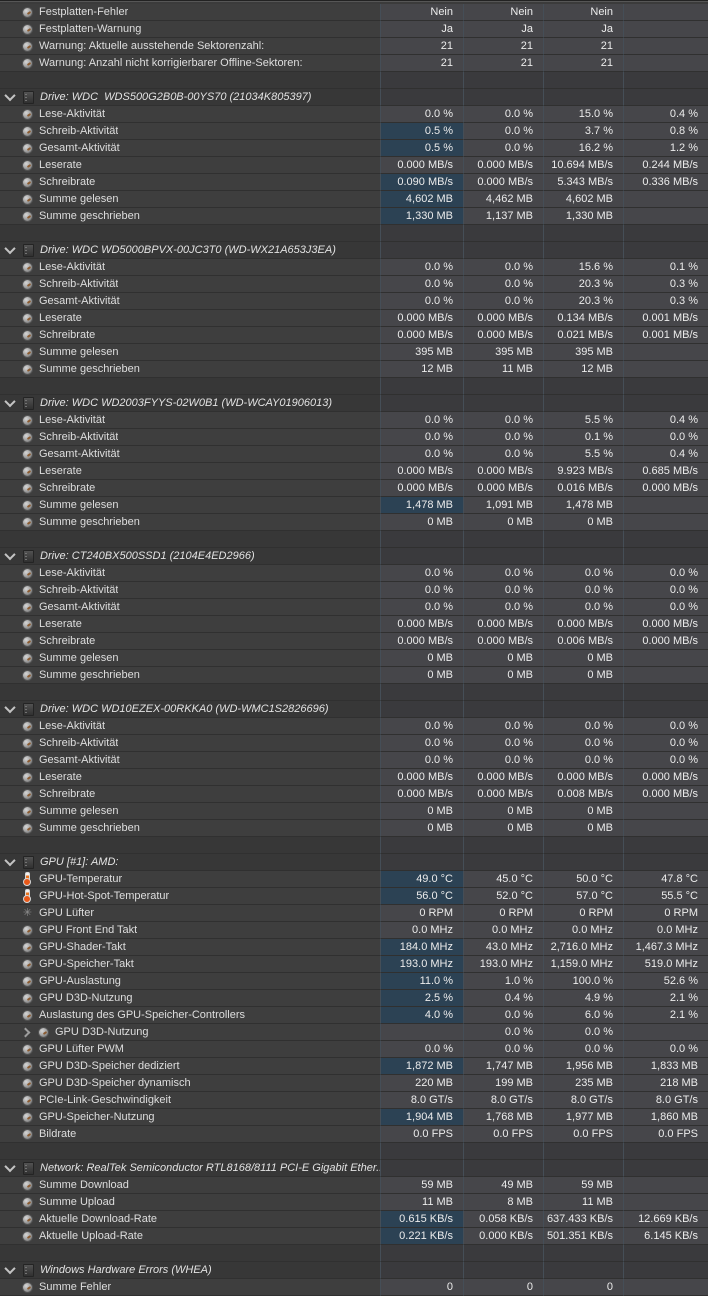 This screenshot has height=1296, width=708. What do you see at coordinates (190, 420) in the screenshot?
I see `sensor-label-cell: Lese-Aktivität` at bounding box center [190, 420].